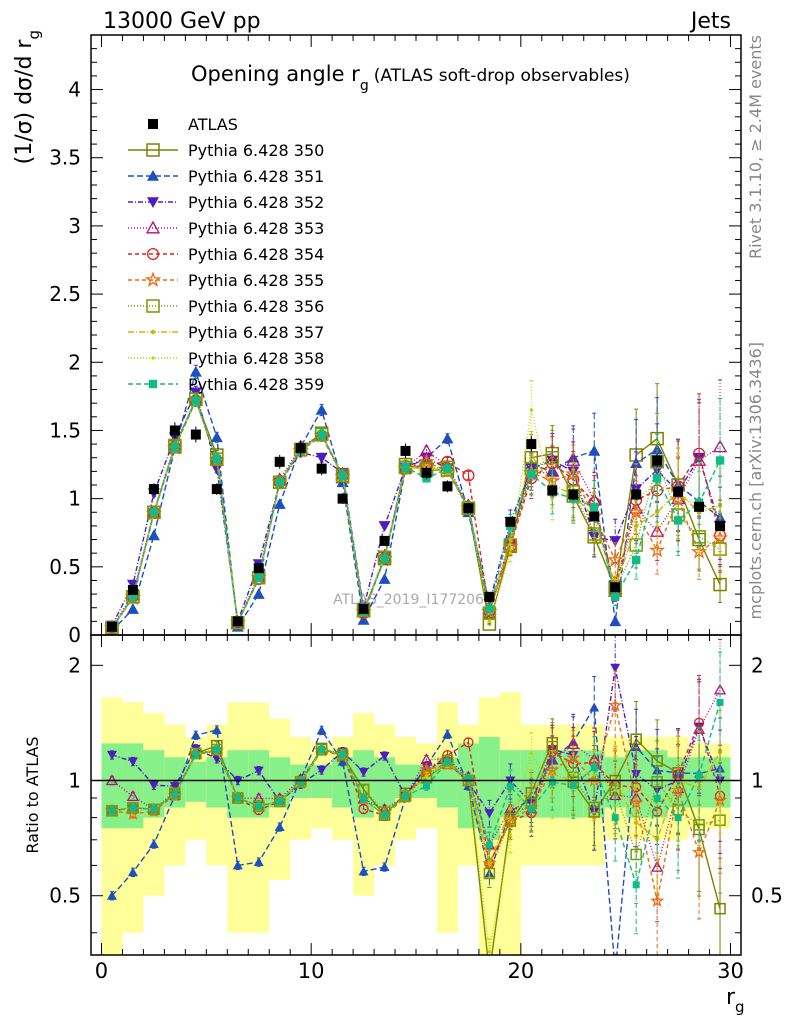 The width and height of the screenshot is (786, 1028). Describe the element at coordinates (34, 35) in the screenshot. I see `main-ylabel-sub: g` at that location.